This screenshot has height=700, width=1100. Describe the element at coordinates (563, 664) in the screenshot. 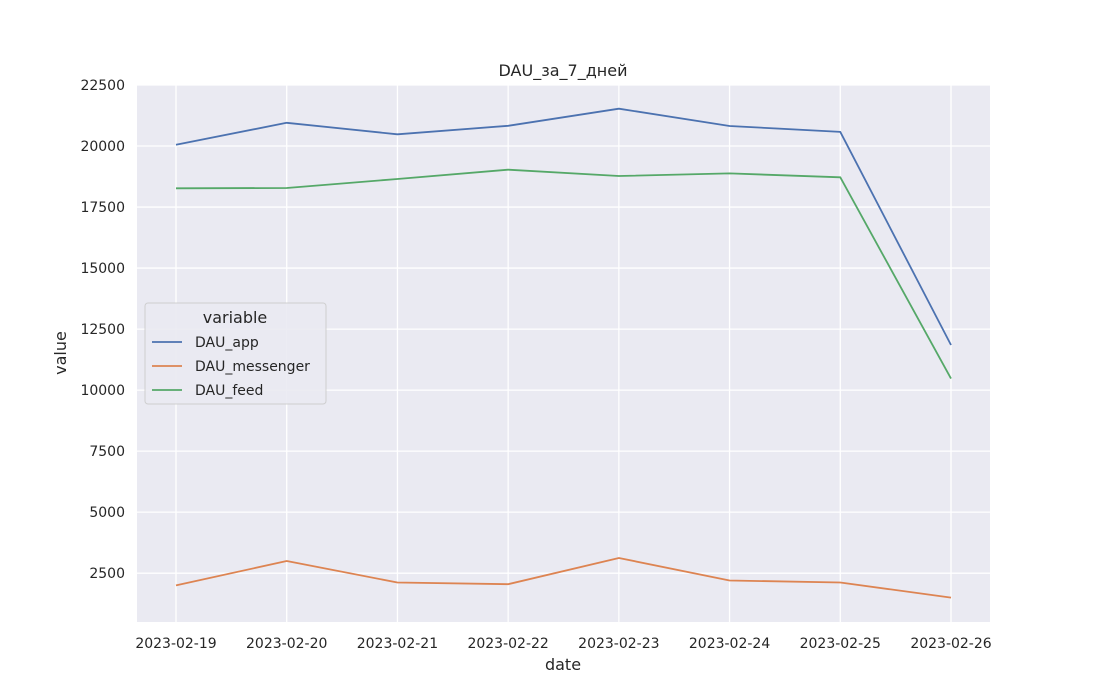

I see `x-axis-label: date` at that location.